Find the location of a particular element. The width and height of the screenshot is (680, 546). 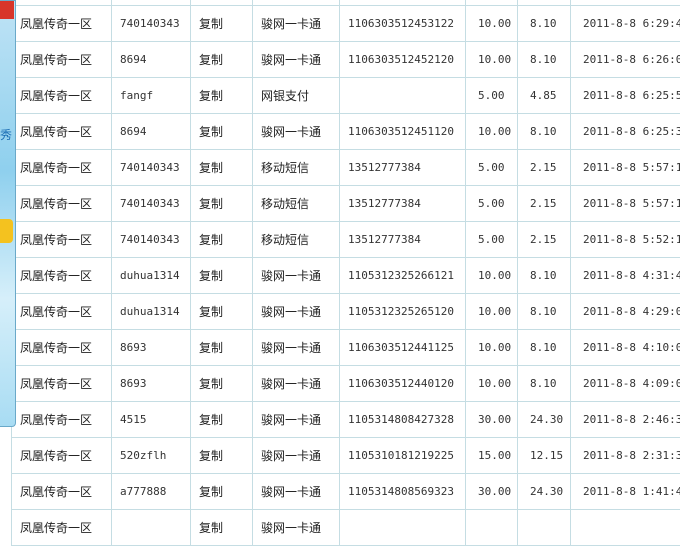

card-number-cell: 1106303512452120 is located at coordinates (403, 60).